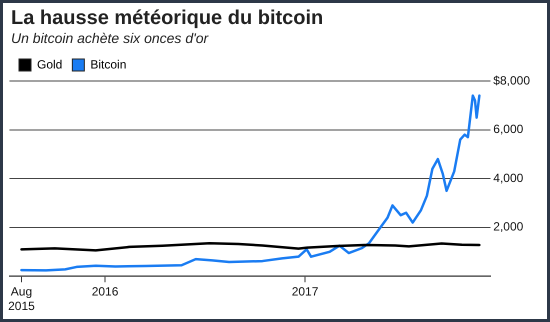 The width and height of the screenshot is (550, 322). I want to click on y-tick-label: 6,000, so click(508, 129).